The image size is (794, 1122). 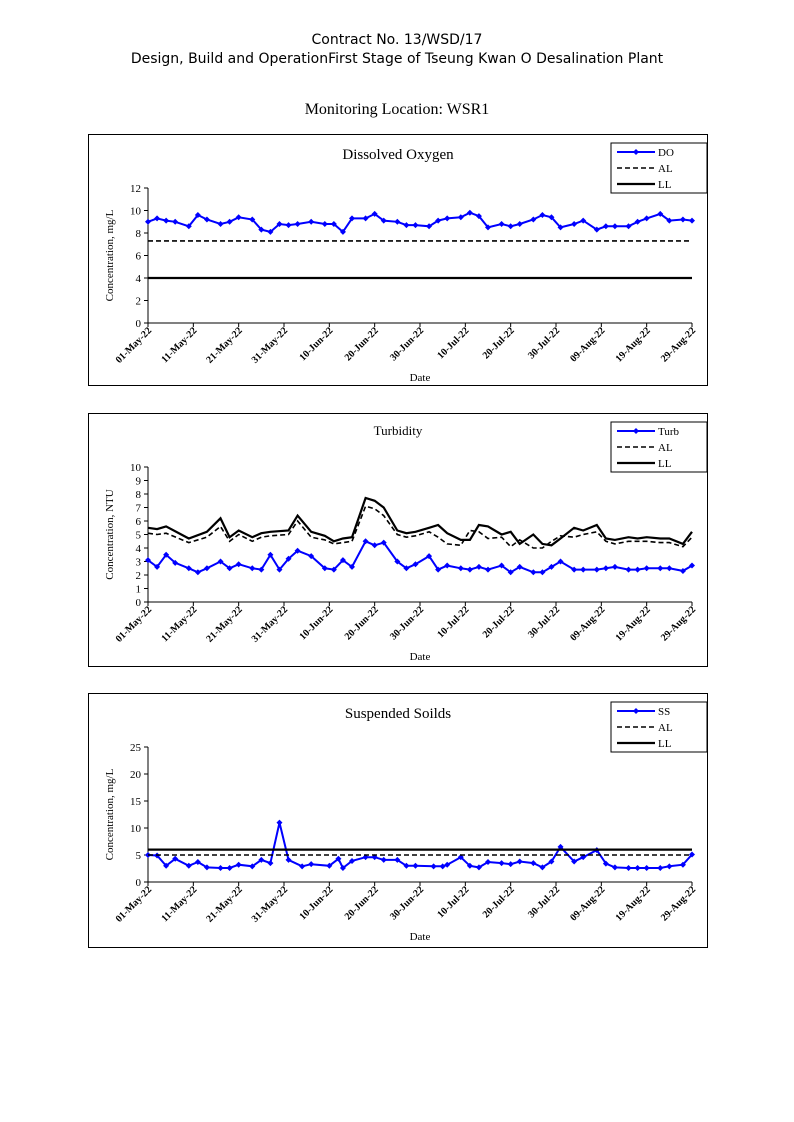 What do you see at coordinates (587, 903) in the screenshot?
I see `x-tick-label: 09-Aug-22` at bounding box center [587, 903].